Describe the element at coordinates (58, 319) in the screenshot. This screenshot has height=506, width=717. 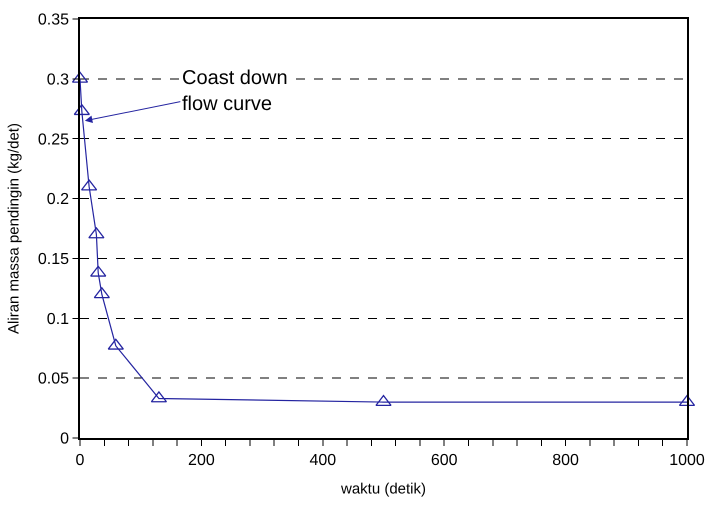
I see `y-tick-label: 0.1` at that location.